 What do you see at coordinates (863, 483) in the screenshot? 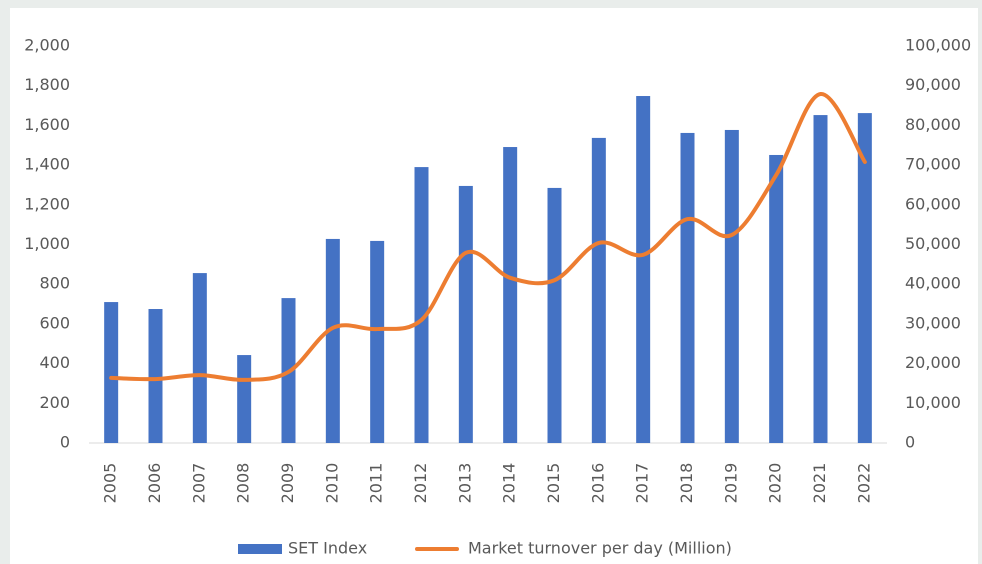
I see `x-tick-label: 2022` at bounding box center [863, 483].